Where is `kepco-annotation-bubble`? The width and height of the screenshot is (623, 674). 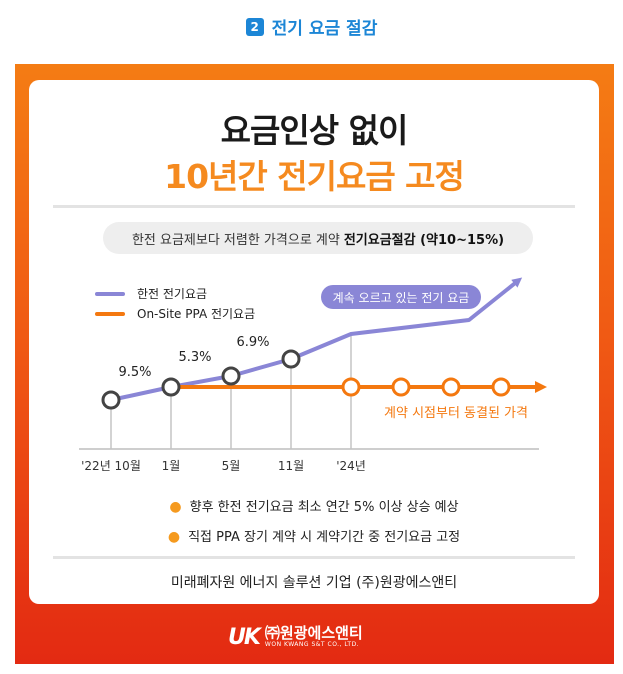
kepco-annotation-bubble is located at coordinates (401, 297).